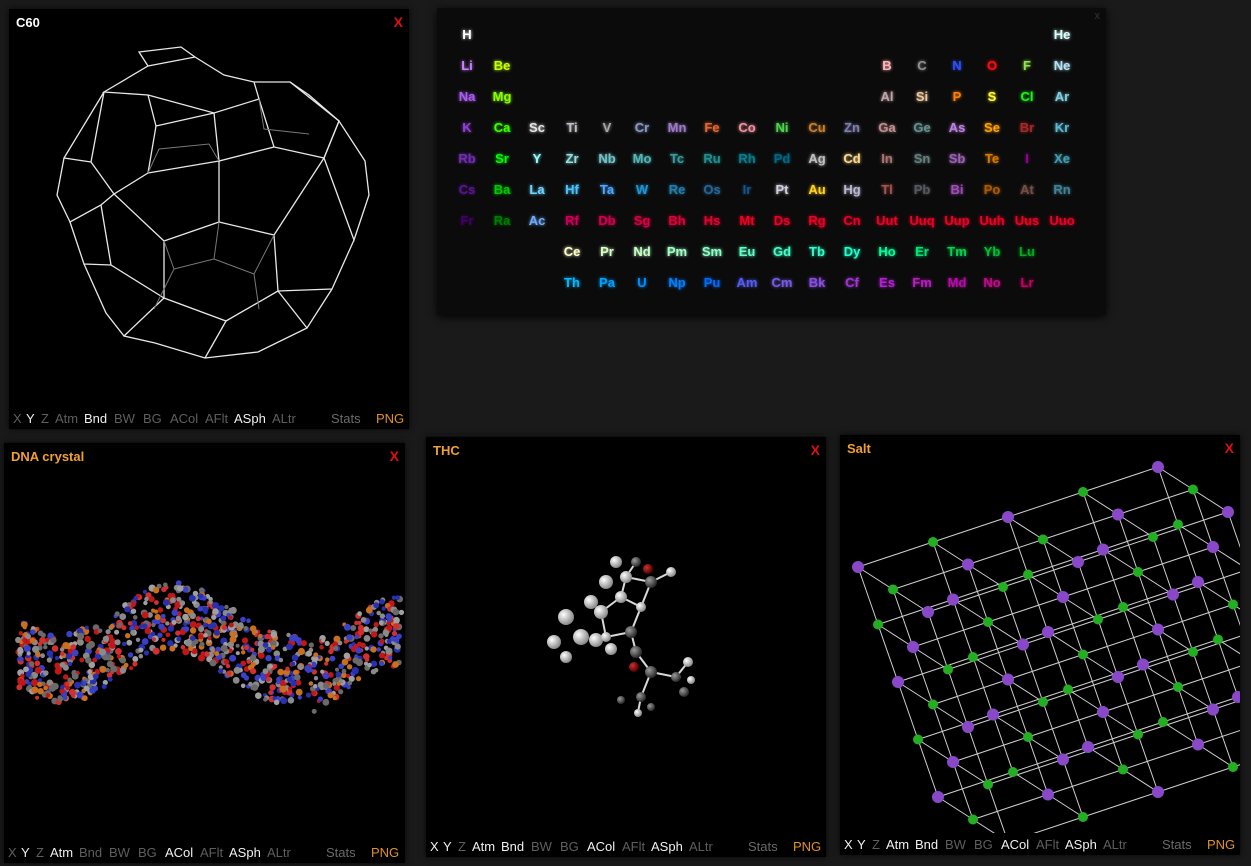 This screenshot has height=866, width=1251. I want to click on element-os: Os, so click(712, 189).